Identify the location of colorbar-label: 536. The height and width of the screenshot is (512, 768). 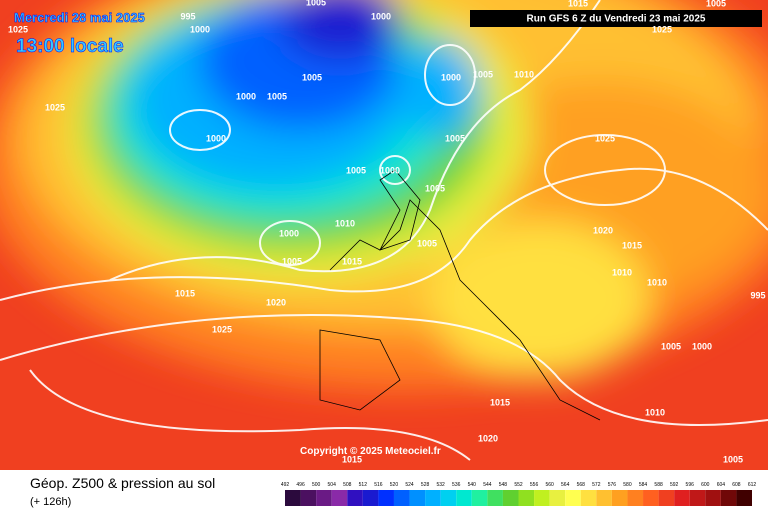
(456, 485).